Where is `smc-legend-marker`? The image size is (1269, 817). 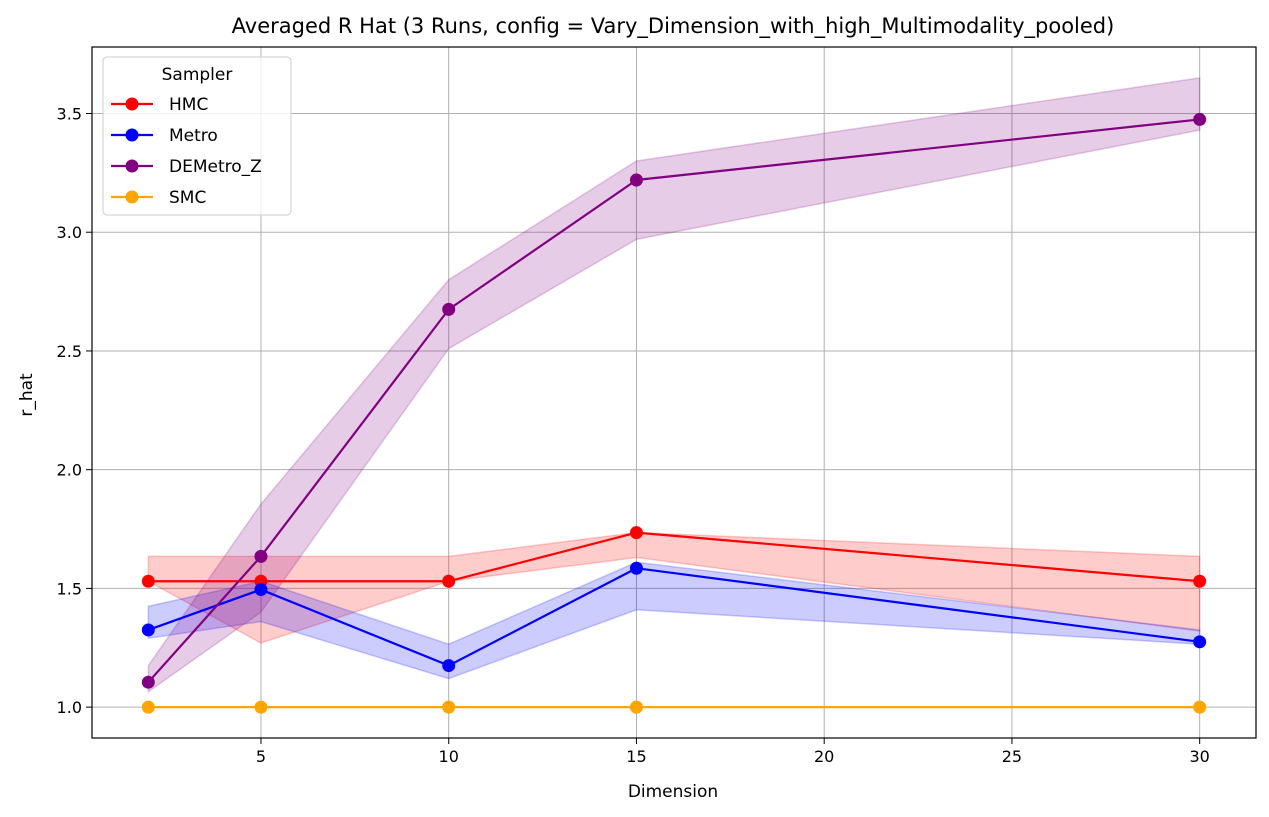
smc-legend-marker is located at coordinates (132, 197).